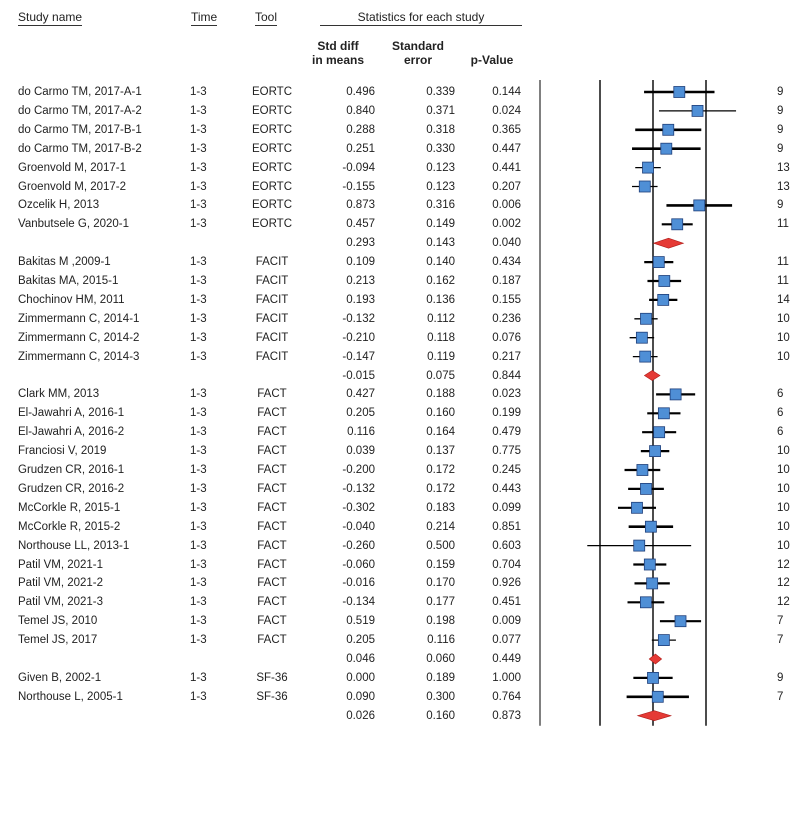  I want to click on study-se: 0.136, so click(440, 299).